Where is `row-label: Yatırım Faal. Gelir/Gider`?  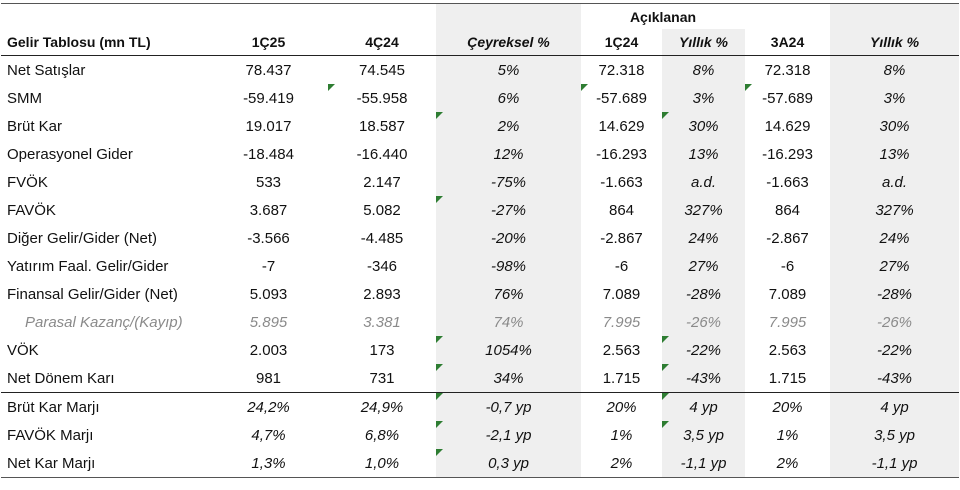 row-label: Yatırım Faal. Gelir/Gider is located at coordinates (88, 266).